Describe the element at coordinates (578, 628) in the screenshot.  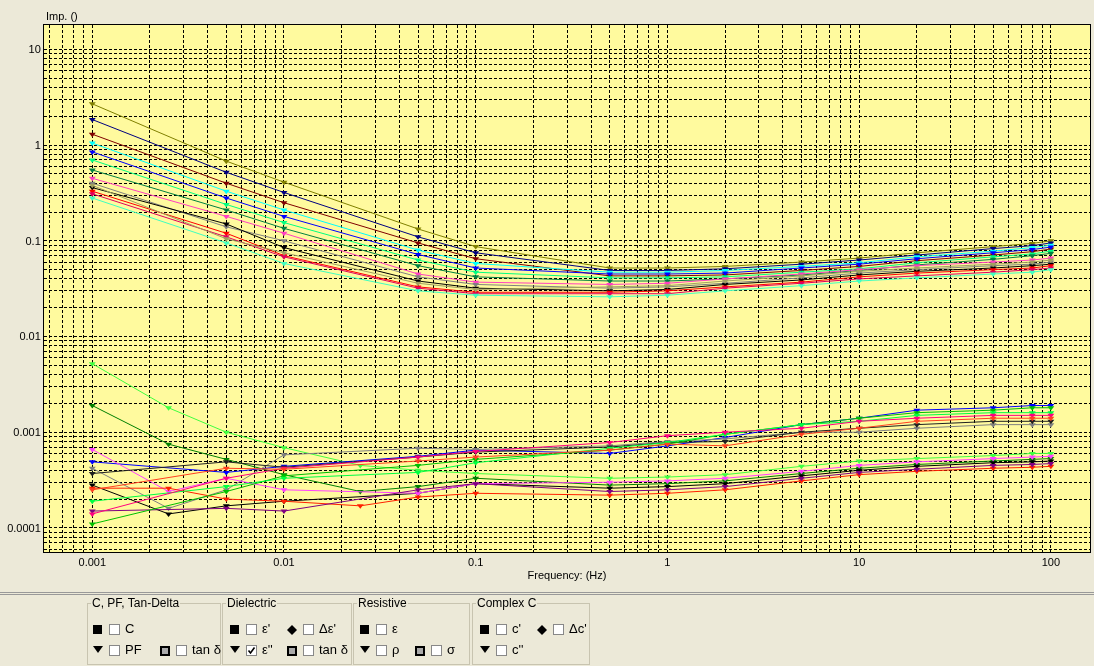
I see `text: Δc'` at that location.